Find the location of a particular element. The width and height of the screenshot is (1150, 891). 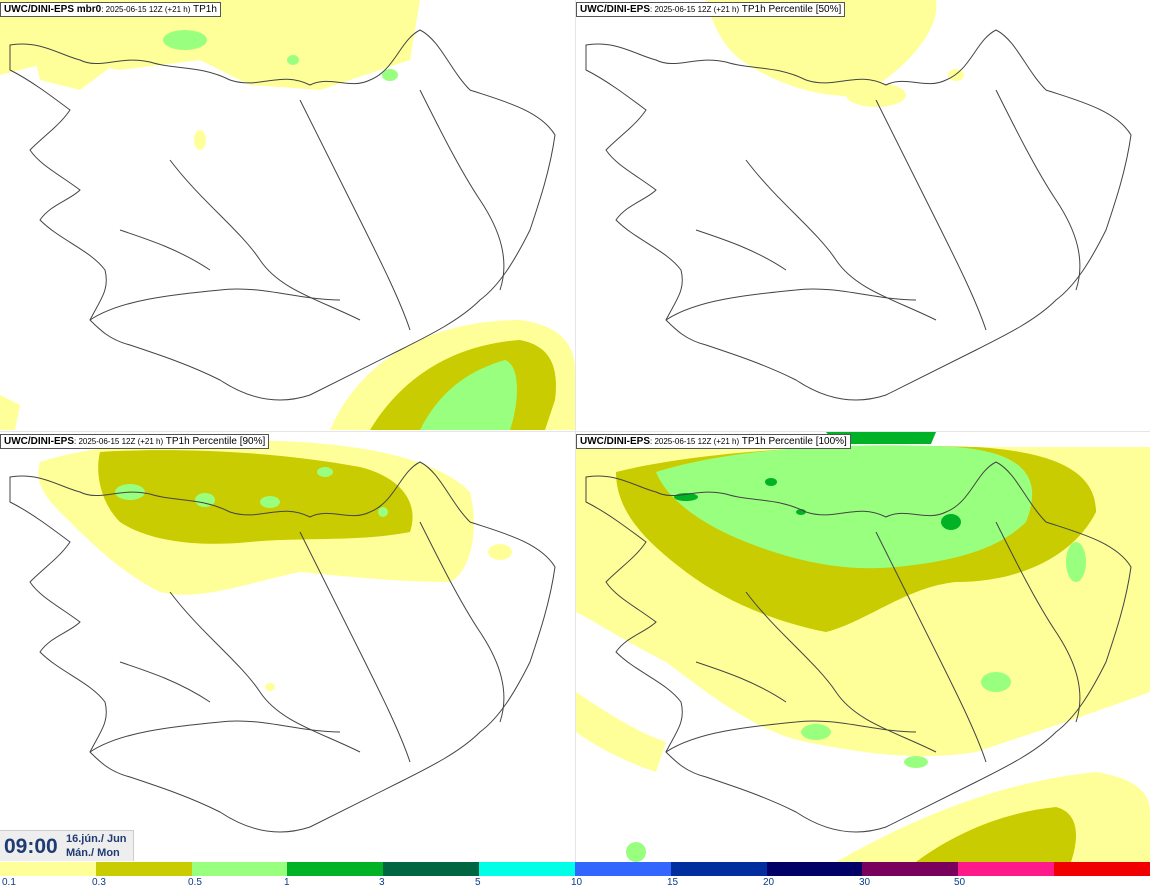

colorbar-tick-label: 0.1 is located at coordinates (9, 882).